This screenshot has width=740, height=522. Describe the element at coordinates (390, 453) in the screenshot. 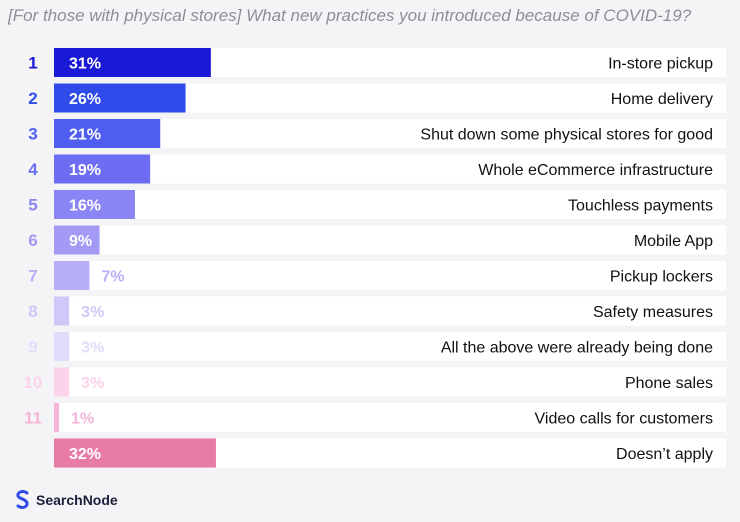

I see `bar-row: 32% Doesn’t apply` at that location.